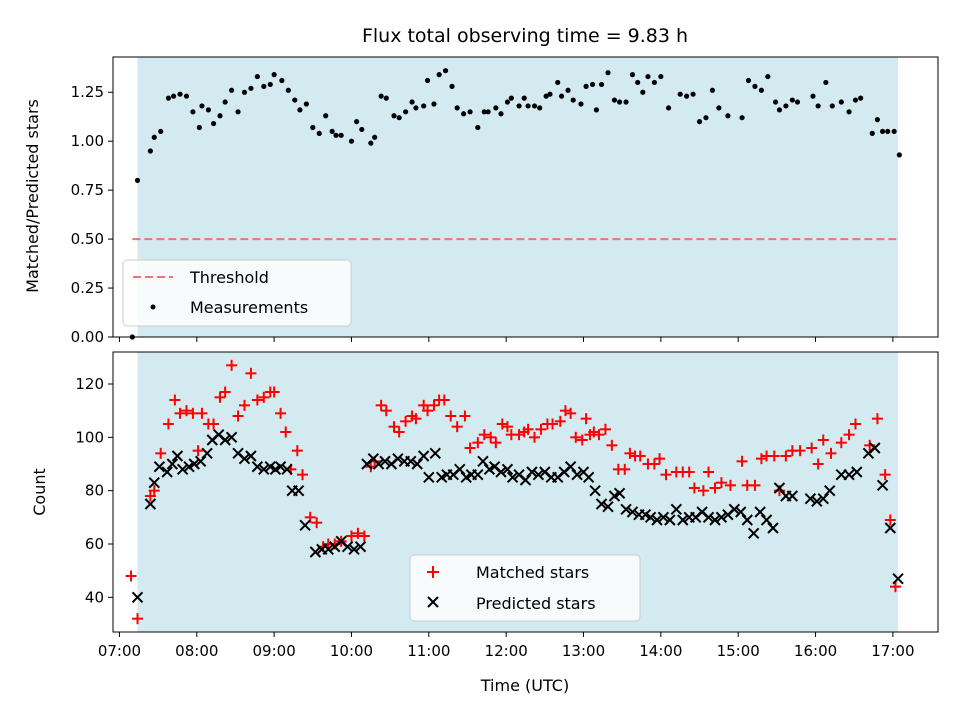 This screenshot has height=720, width=960. Describe the element at coordinates (428, 651) in the screenshot. I see `x-tick-label: 11:00` at that location.